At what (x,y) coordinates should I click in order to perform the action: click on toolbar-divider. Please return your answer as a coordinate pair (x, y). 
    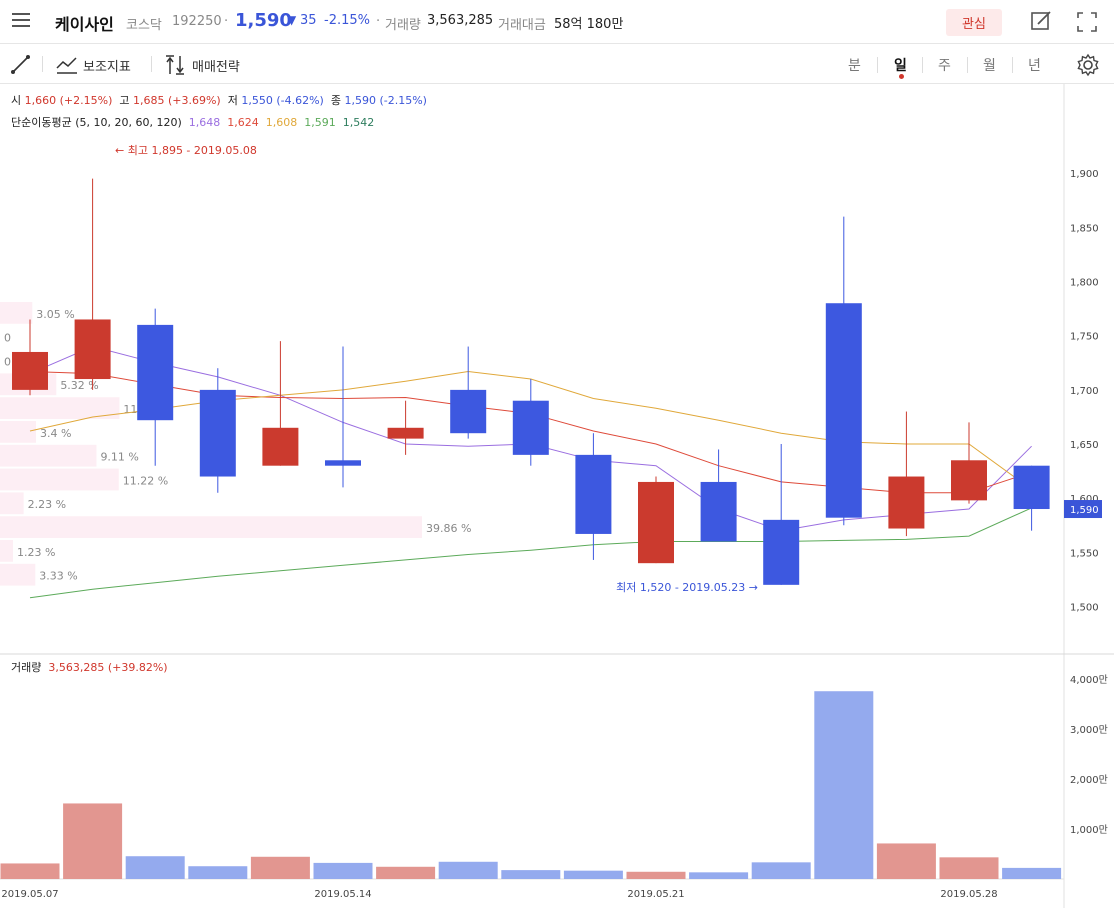
    Looking at the image, I should click on (42, 64).